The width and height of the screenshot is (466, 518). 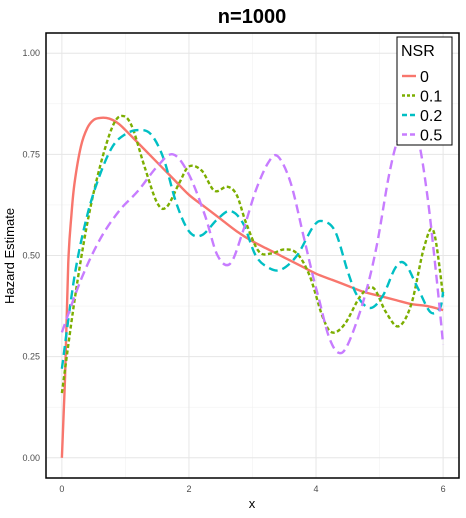 I want to click on x-tick-label: 2, so click(x=188, y=489).